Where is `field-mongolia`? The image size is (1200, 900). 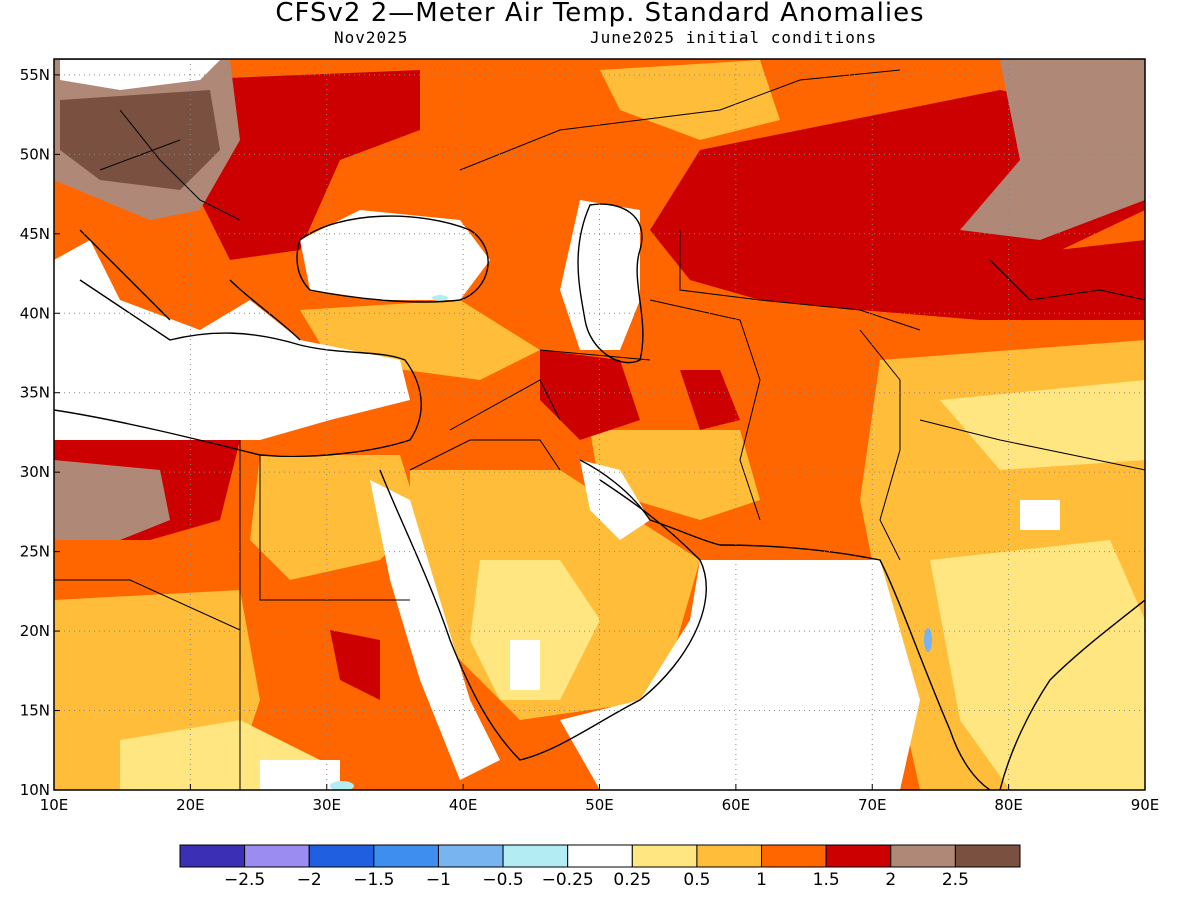
field-mongolia is located at coordinates (1057, 280).